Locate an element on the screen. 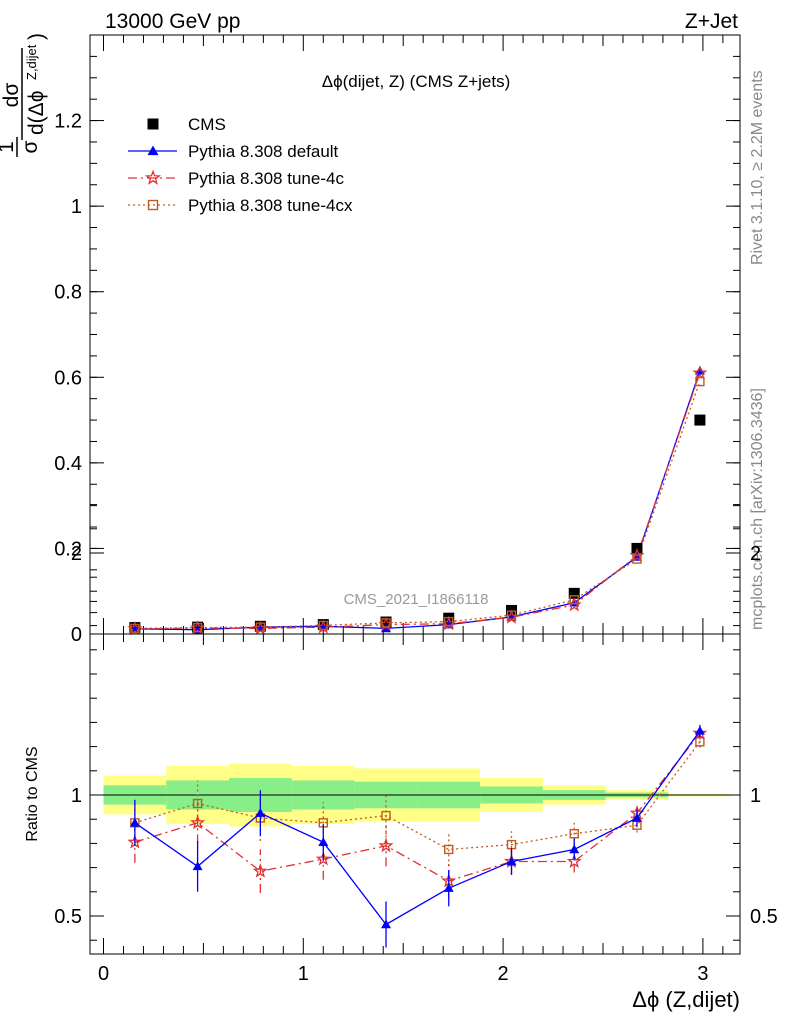 This screenshot has height=1024, width=786. ratio-pythia-8-308-default-line is located at coordinates (417, 828).